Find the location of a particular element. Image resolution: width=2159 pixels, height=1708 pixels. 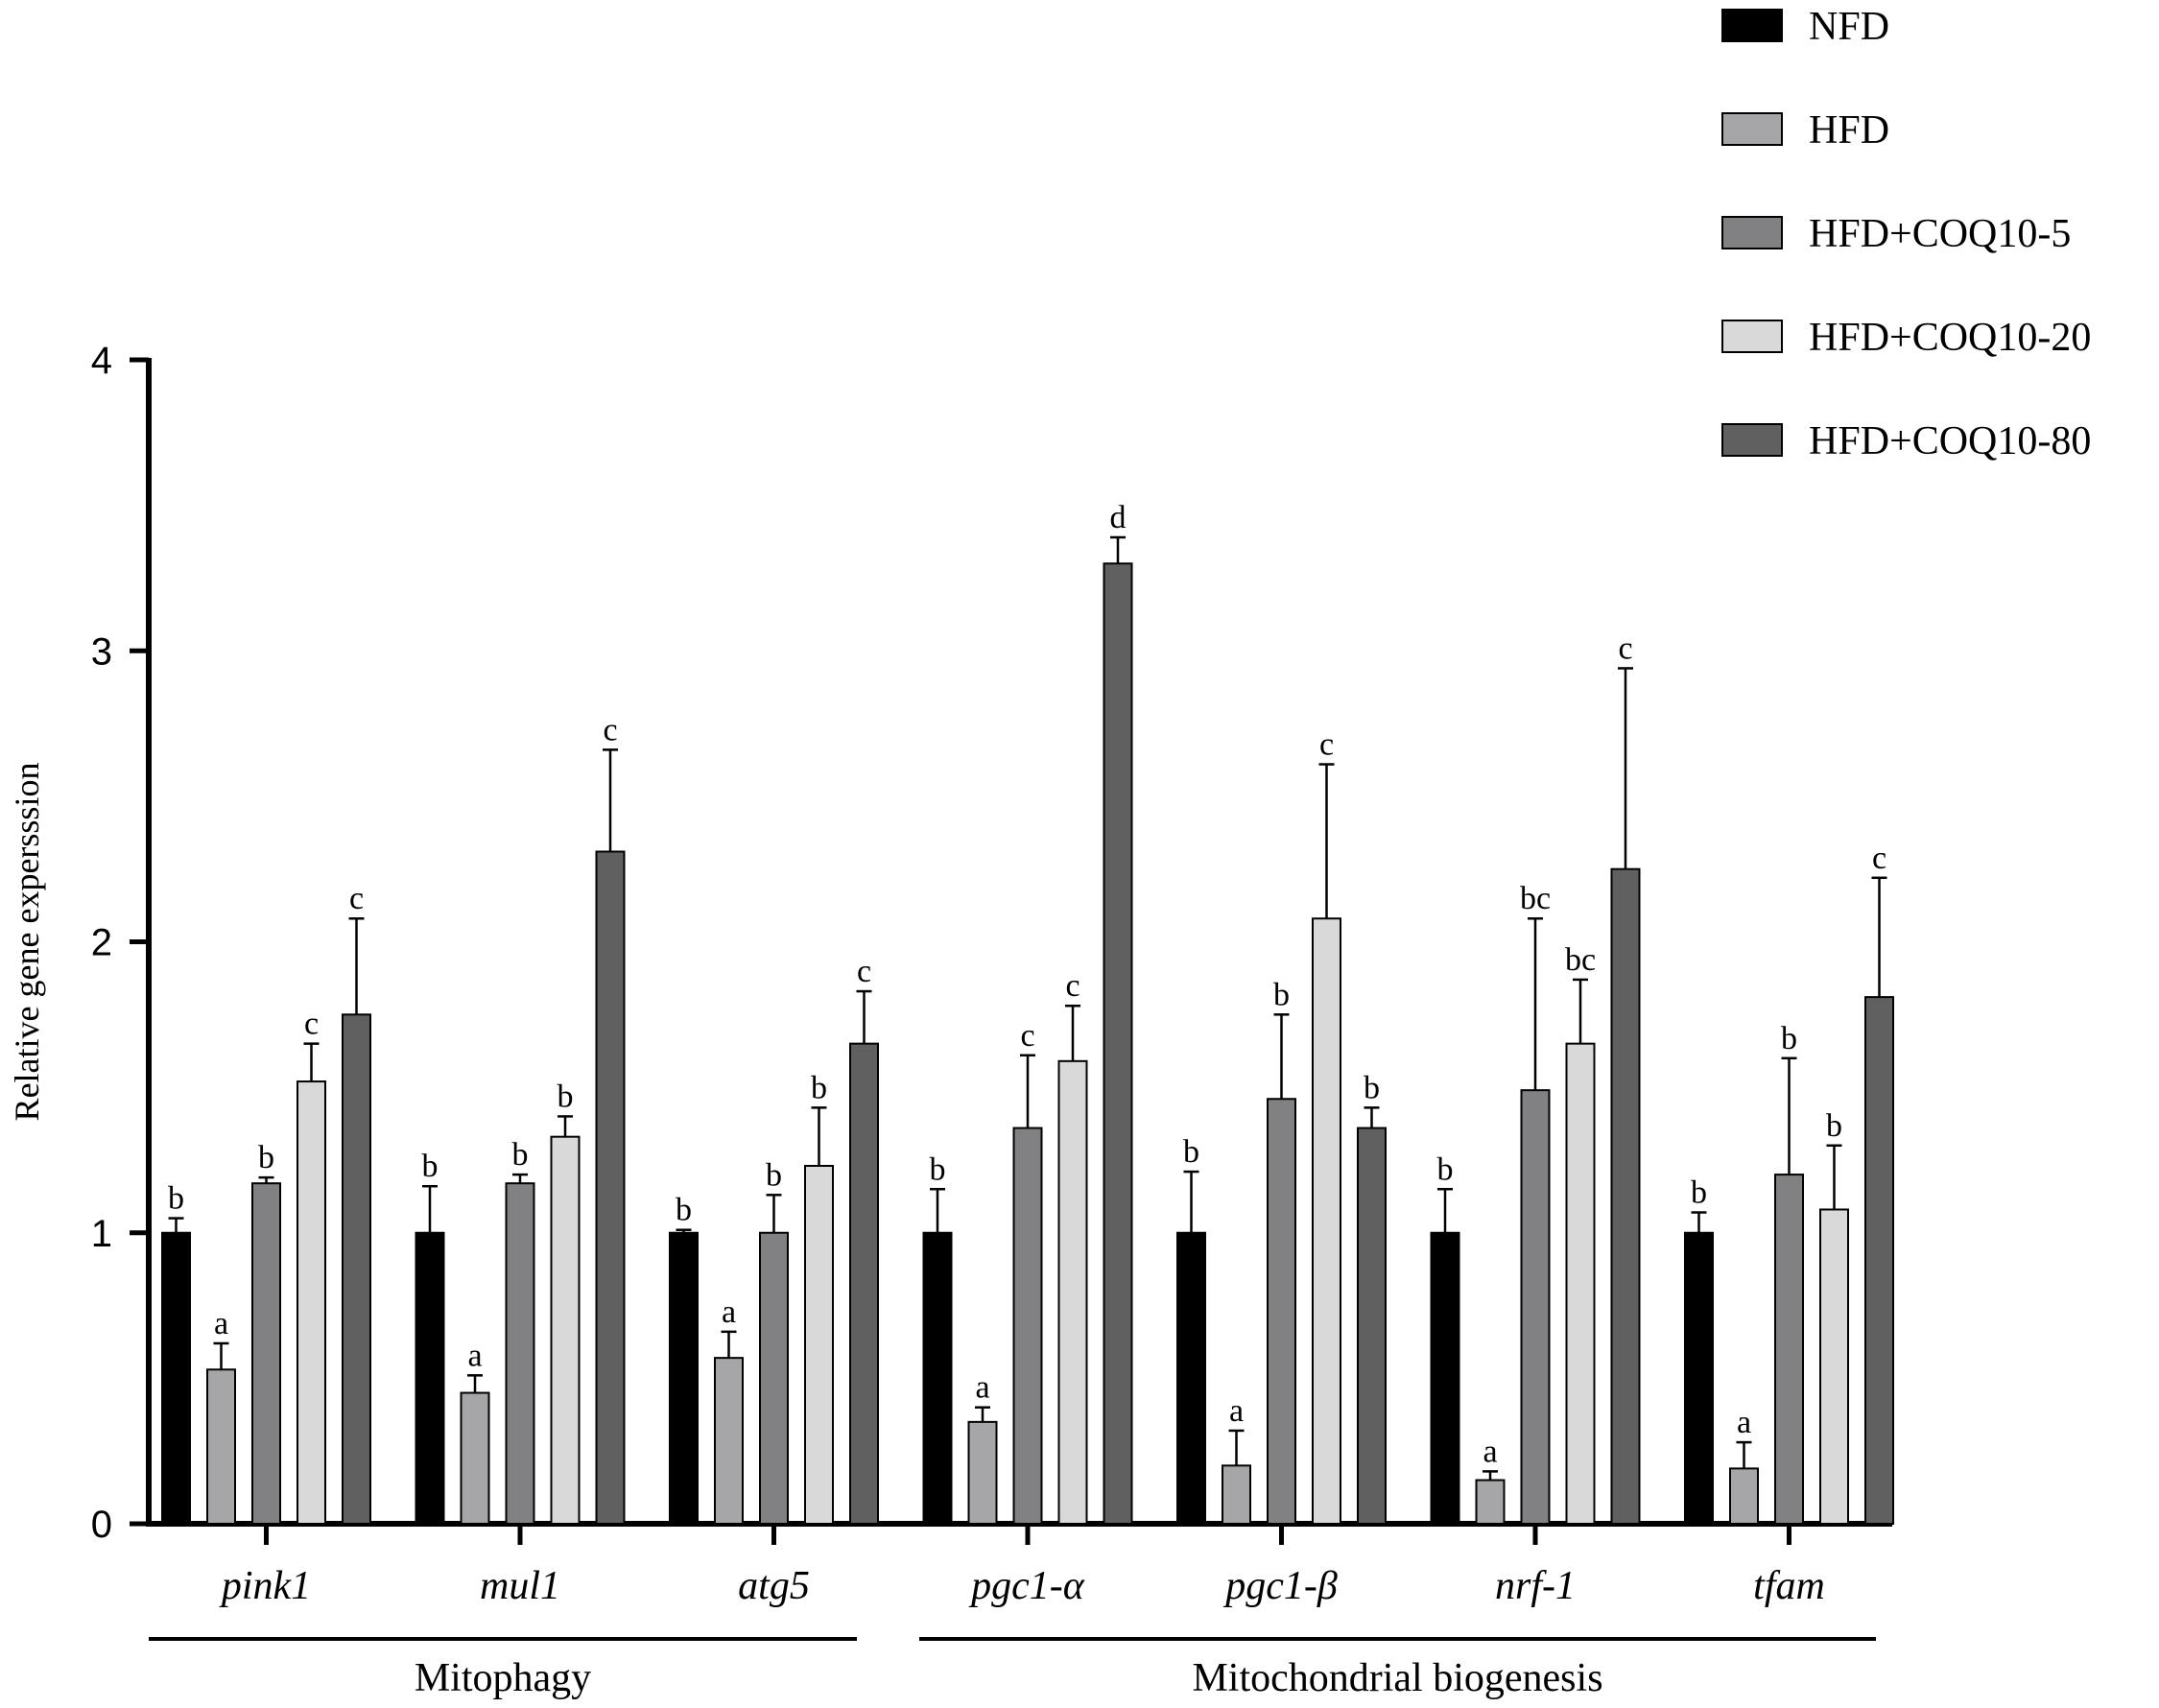

x-tick-label: pink1 is located at coordinates (265, 1586).